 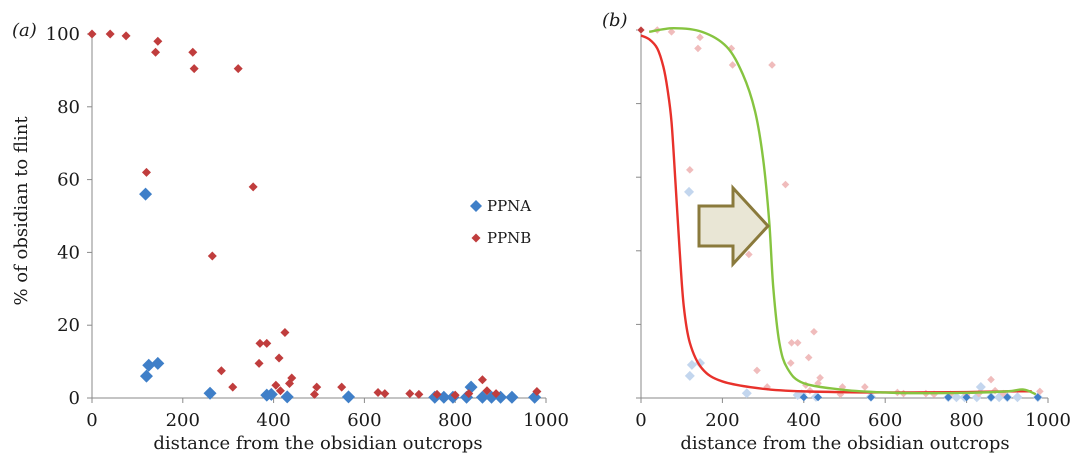 I want to click on panel-b-x-tick-label: 1000, so click(x=1048, y=420).